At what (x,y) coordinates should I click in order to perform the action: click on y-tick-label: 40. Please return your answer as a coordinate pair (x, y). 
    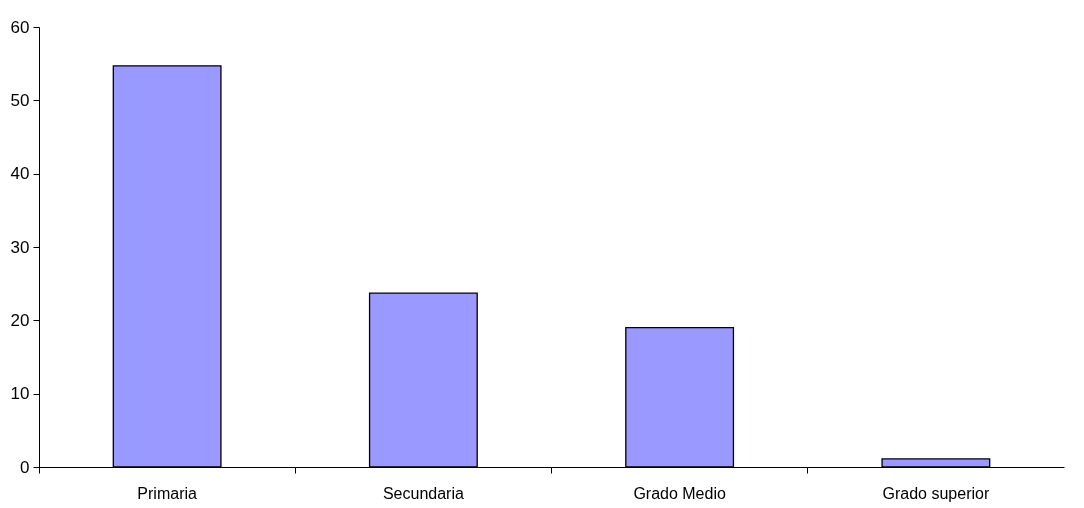
    Looking at the image, I should click on (20, 174).